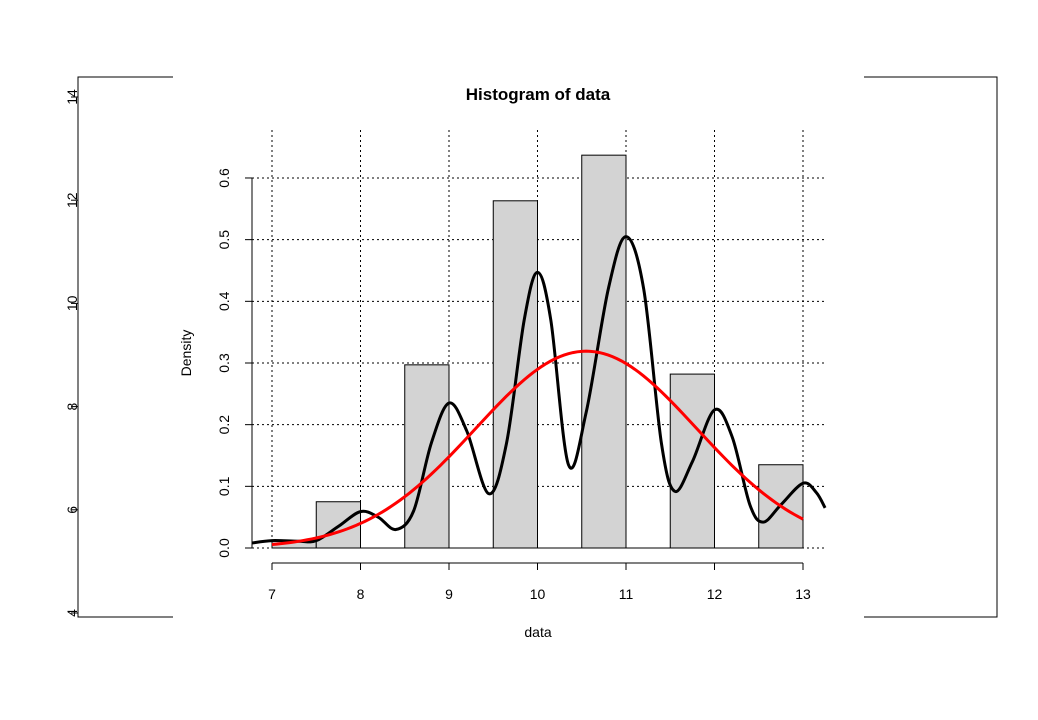 The height and width of the screenshot is (720, 1038). I want to click on y-tick-label: 0.3, so click(224, 363).